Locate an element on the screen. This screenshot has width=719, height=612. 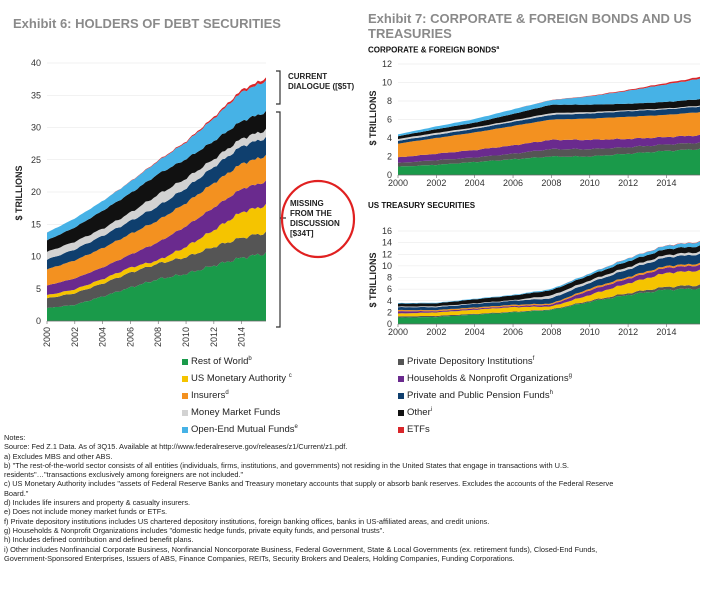
area-etfs is located at coordinates (549, 105).